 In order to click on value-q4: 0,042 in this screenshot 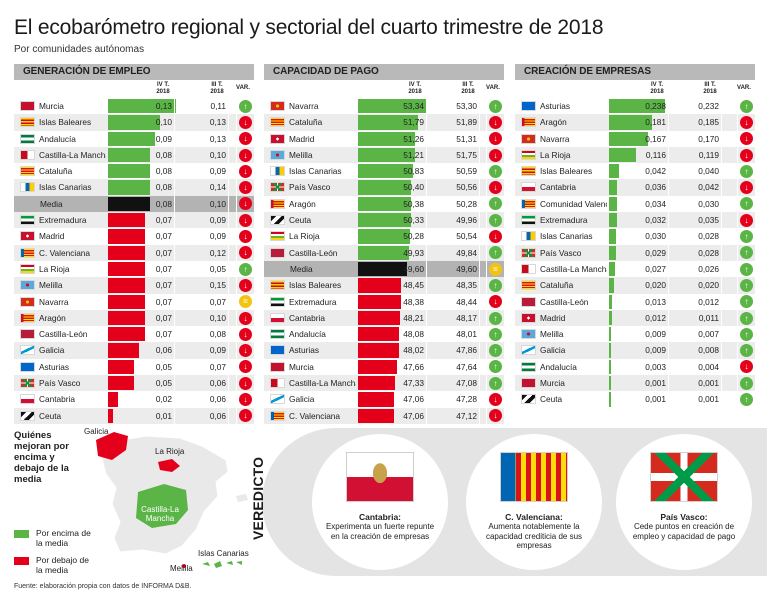, I will do `click(655, 171)`.